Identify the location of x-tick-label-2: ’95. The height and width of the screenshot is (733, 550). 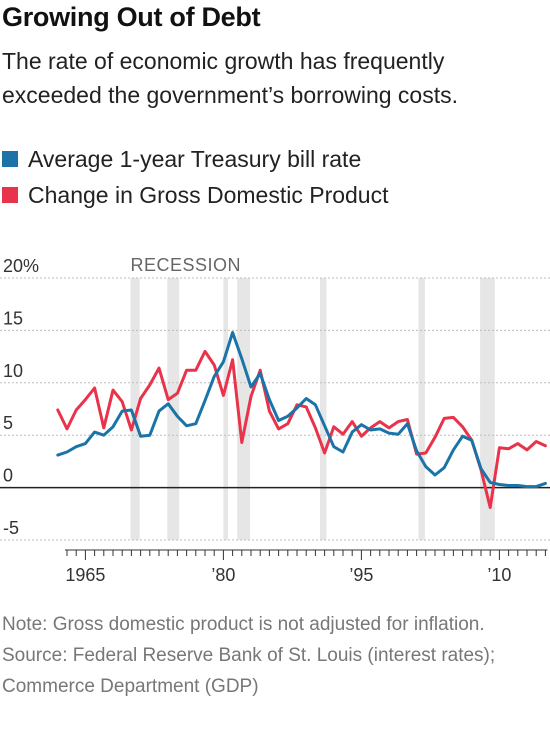
(361, 575).